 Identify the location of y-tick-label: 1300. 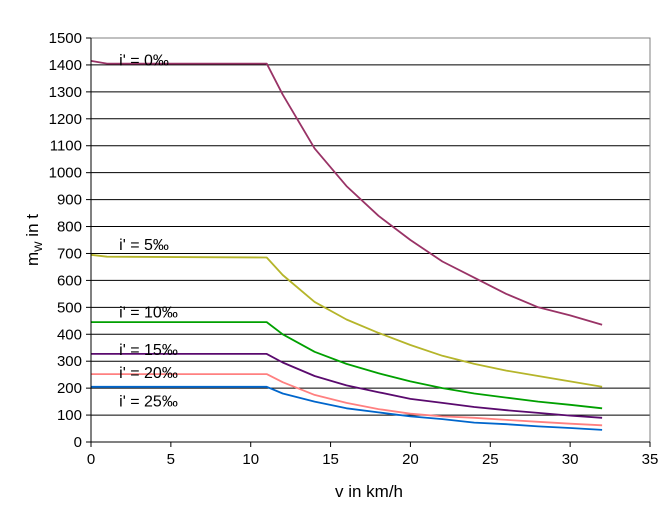
(65, 92).